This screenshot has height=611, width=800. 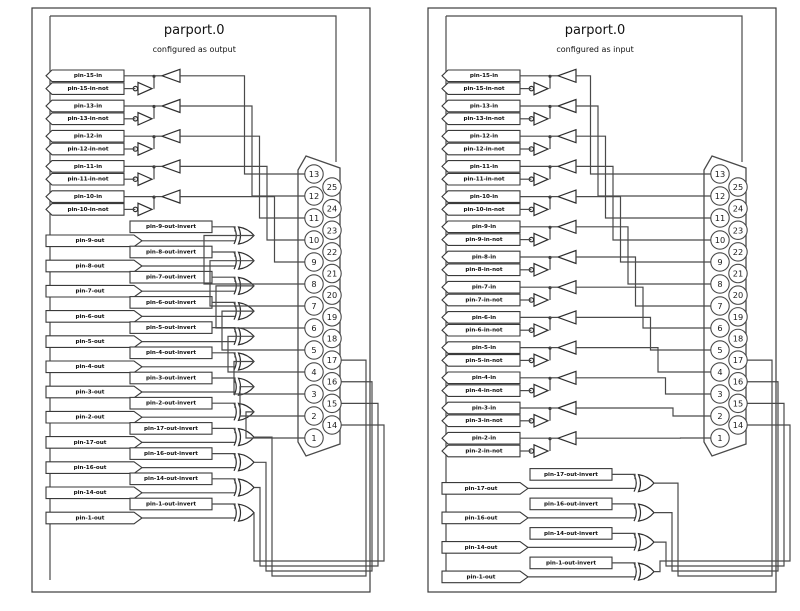 I want to click on input-panel-signal-pin-9-in-label: pin-9-in, so click(x=484, y=227).